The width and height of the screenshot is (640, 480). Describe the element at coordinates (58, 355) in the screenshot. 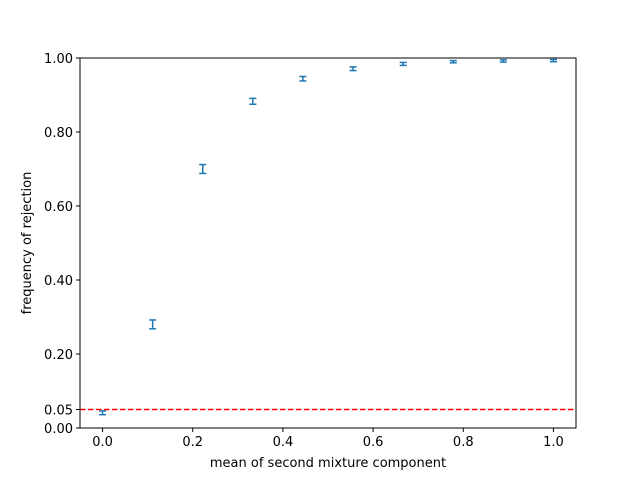

I see `y-tick-label: 0.20` at that location.